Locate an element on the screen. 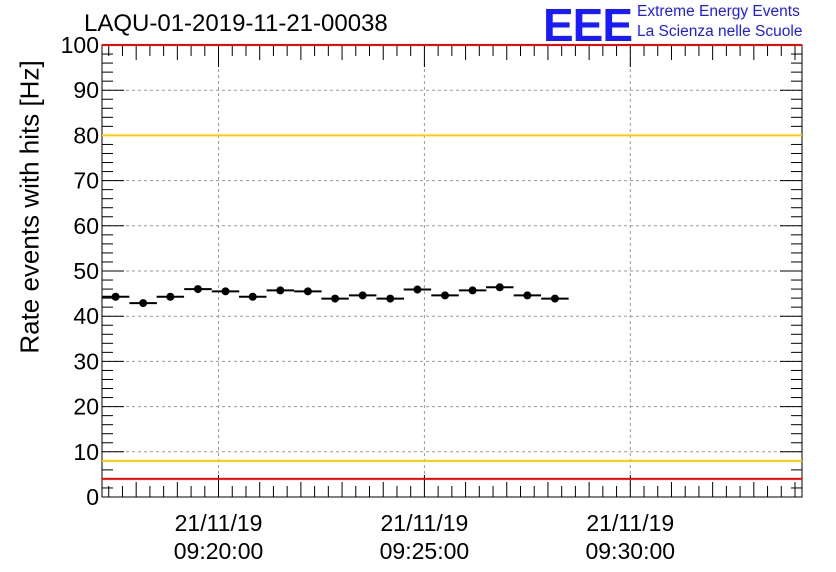 The height and width of the screenshot is (572, 836). x-tick-label-time: 09:25:00 is located at coordinates (425, 551).